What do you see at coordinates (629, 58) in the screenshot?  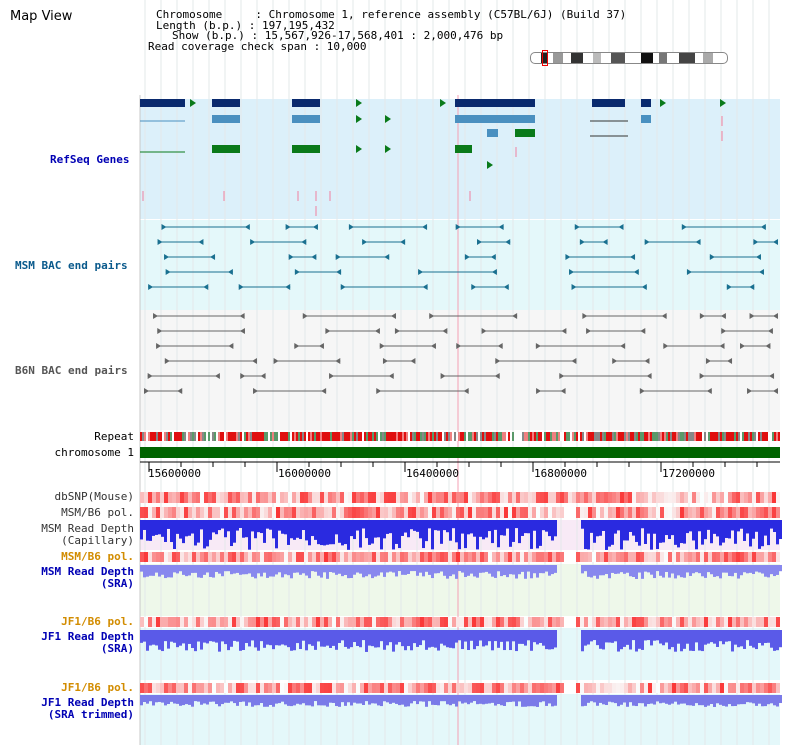 I see `chromosome-ideogram` at bounding box center [629, 58].